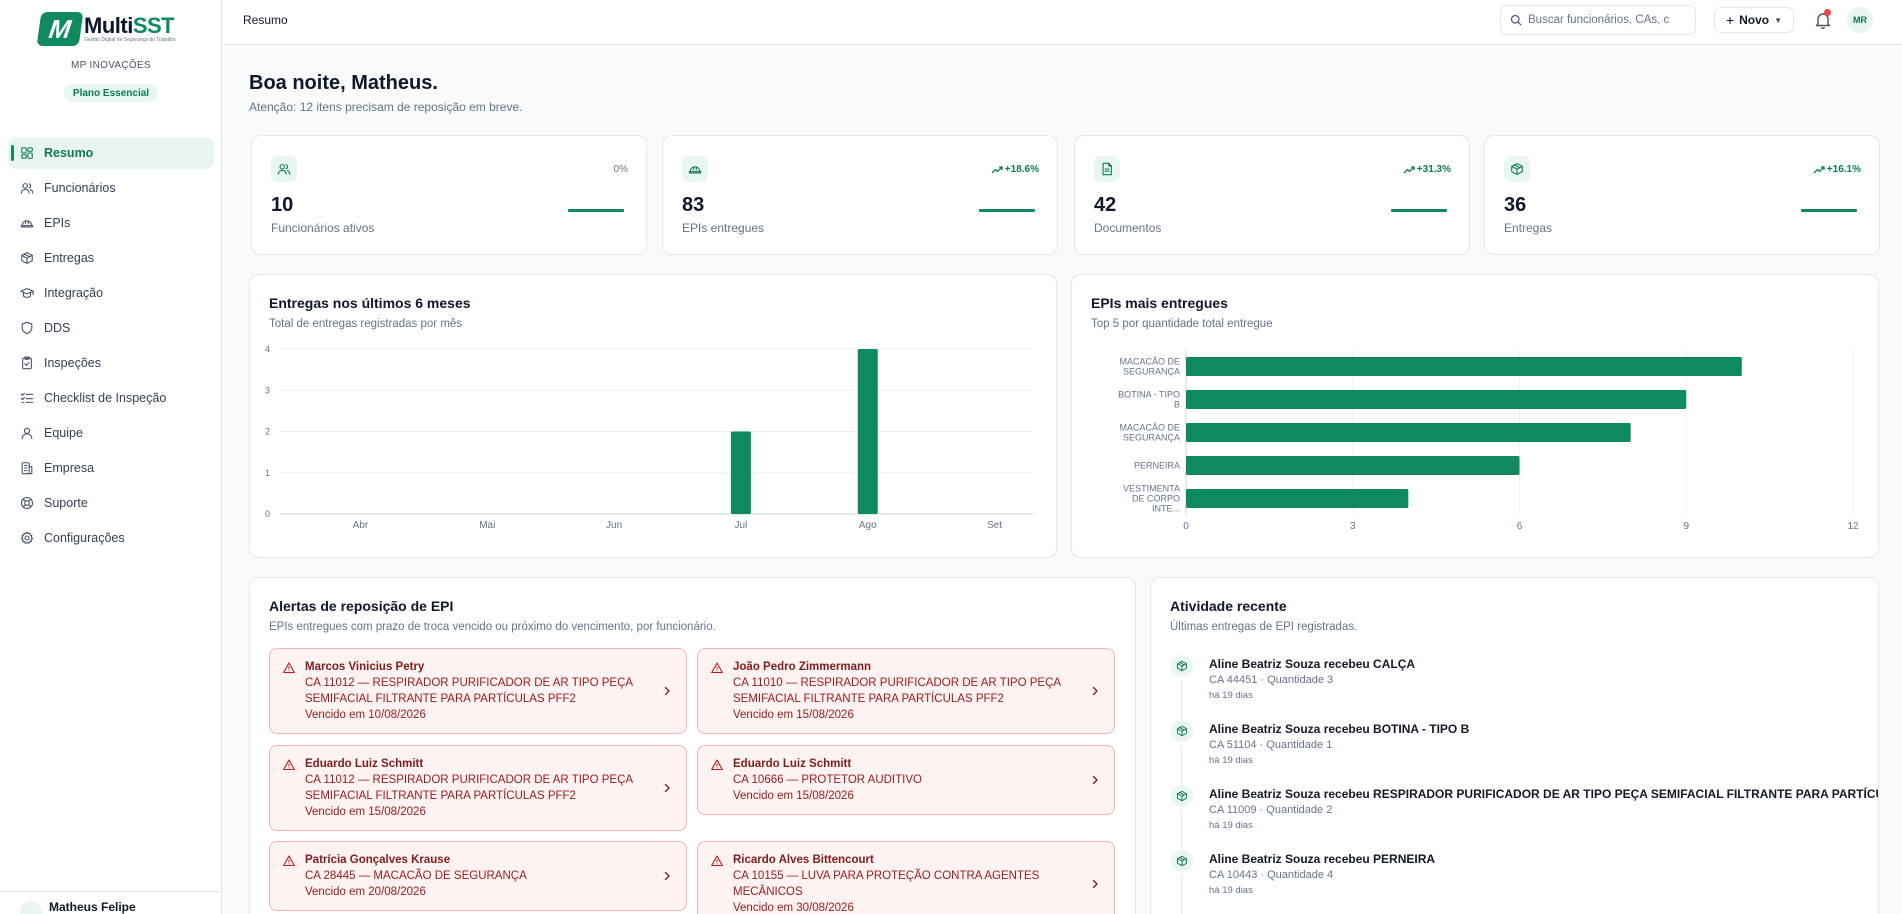 The width and height of the screenshot is (1902, 914). I want to click on avatar: MR, so click(1860, 20).